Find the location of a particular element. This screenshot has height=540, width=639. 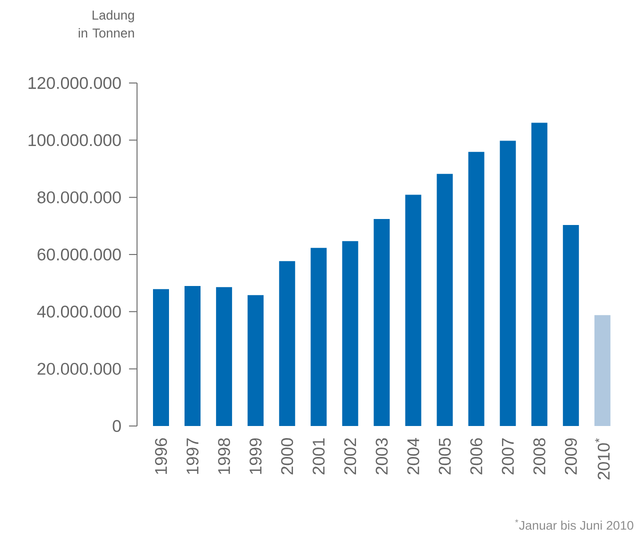

x-tick-label: 2009 is located at coordinates (570, 456).